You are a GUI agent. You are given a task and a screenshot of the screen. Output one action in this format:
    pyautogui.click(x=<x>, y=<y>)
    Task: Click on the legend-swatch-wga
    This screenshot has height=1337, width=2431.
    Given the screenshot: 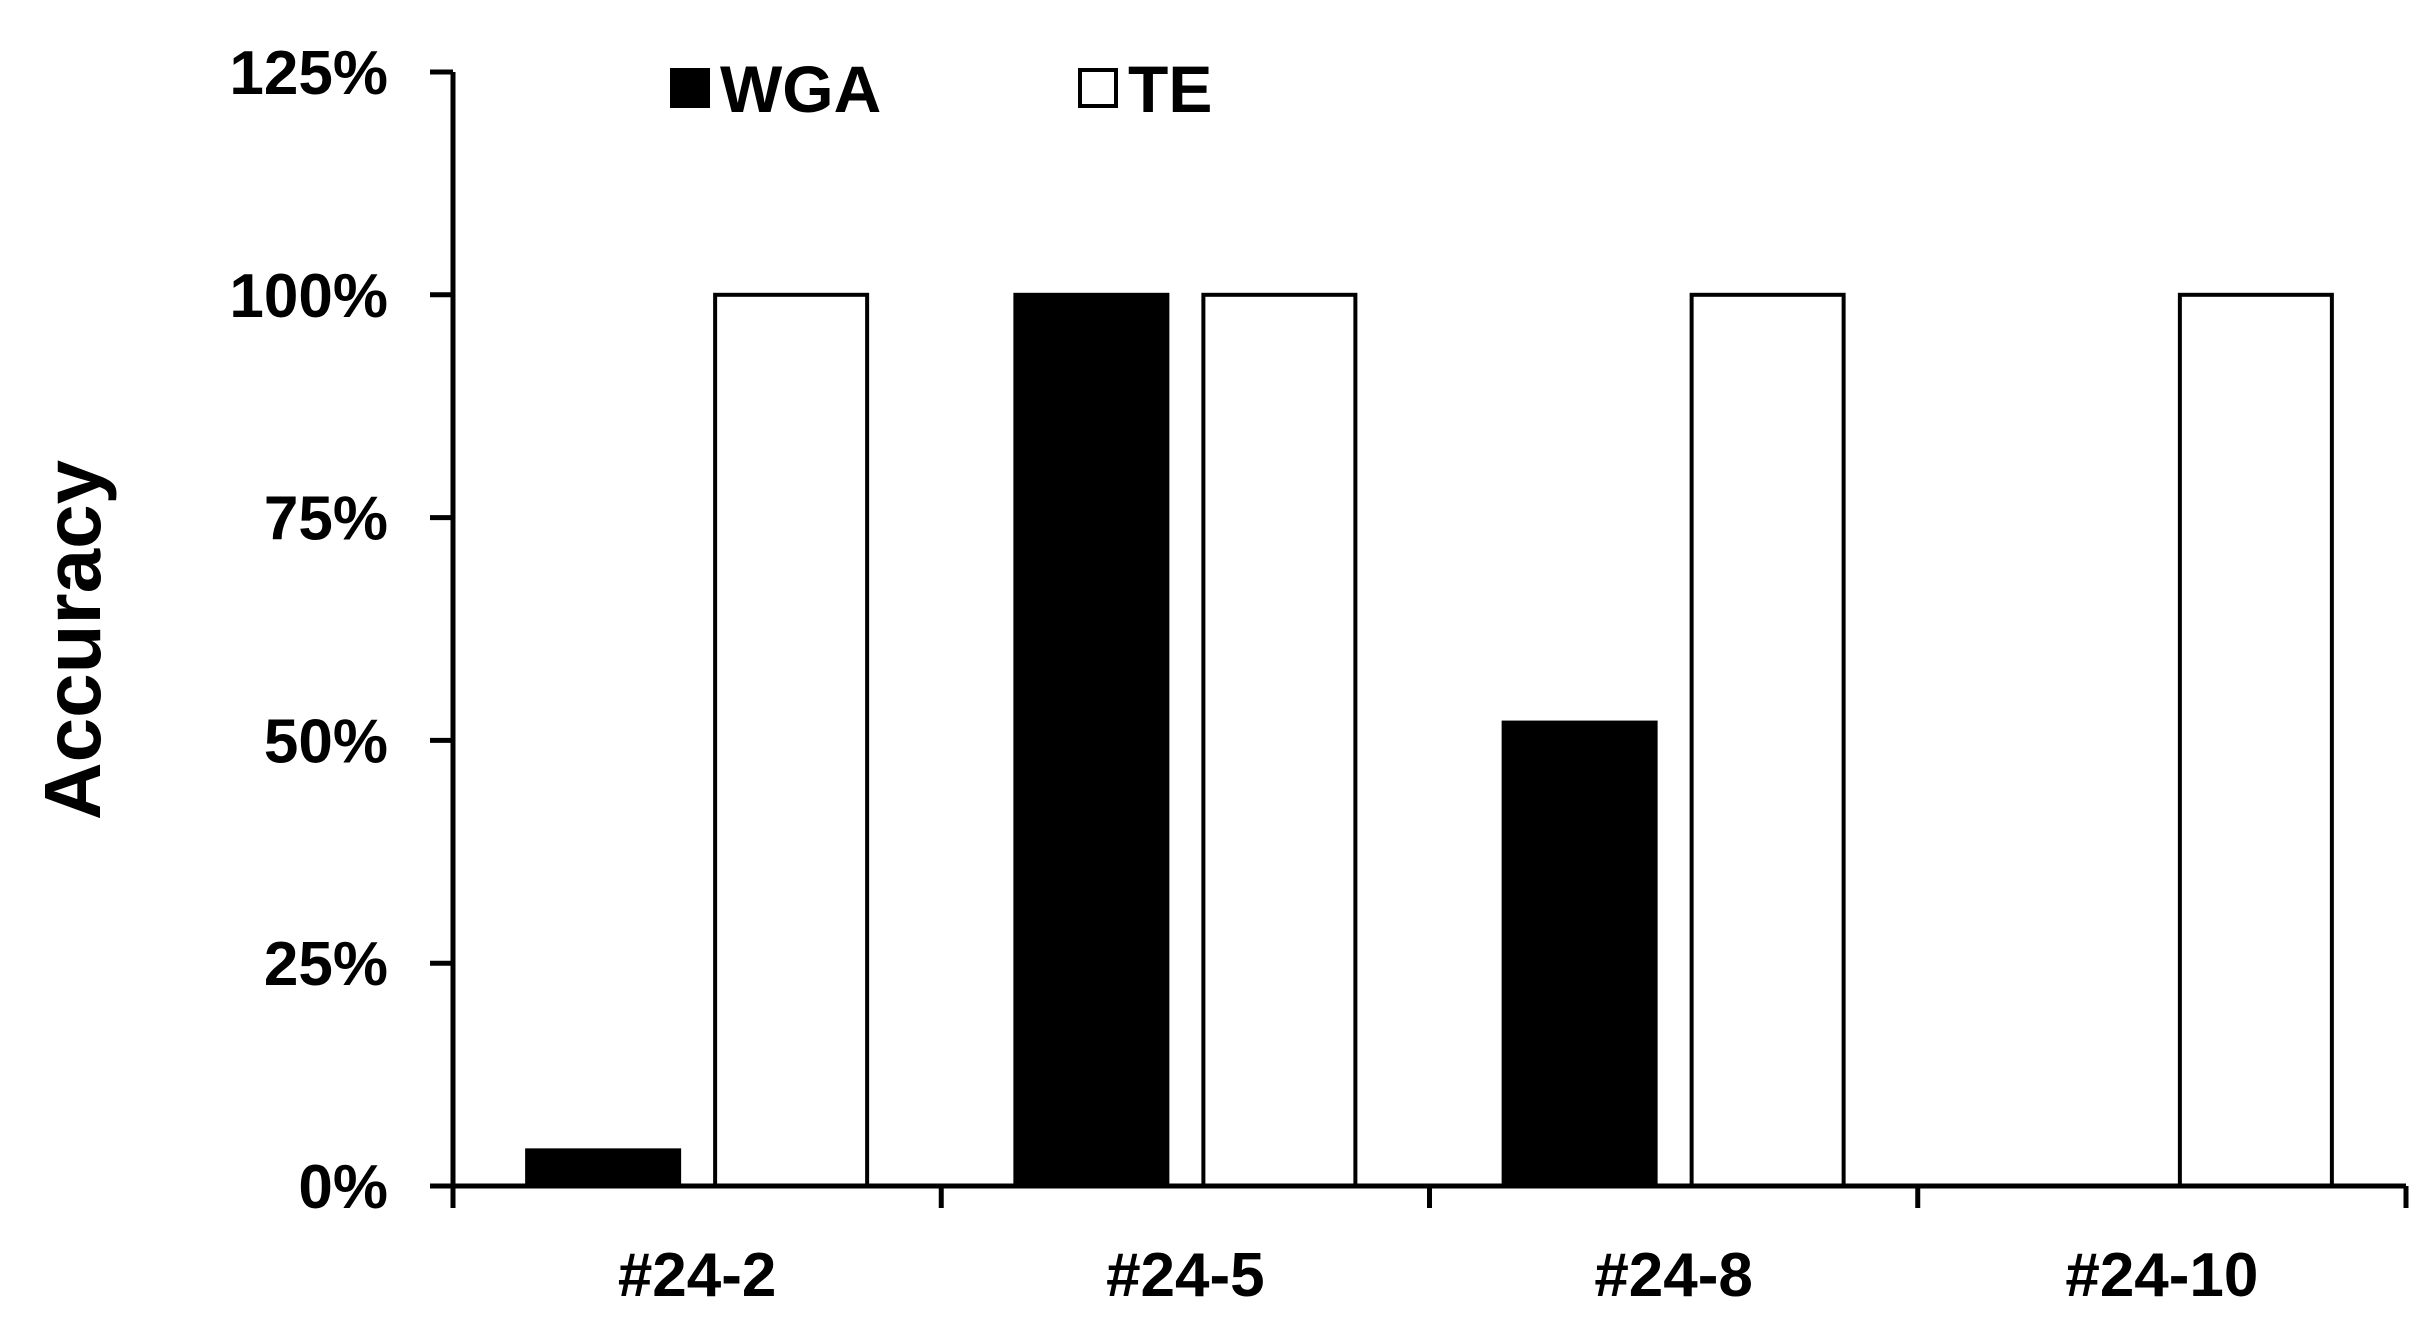 What is the action you would take?
    pyautogui.click(x=690, y=88)
    